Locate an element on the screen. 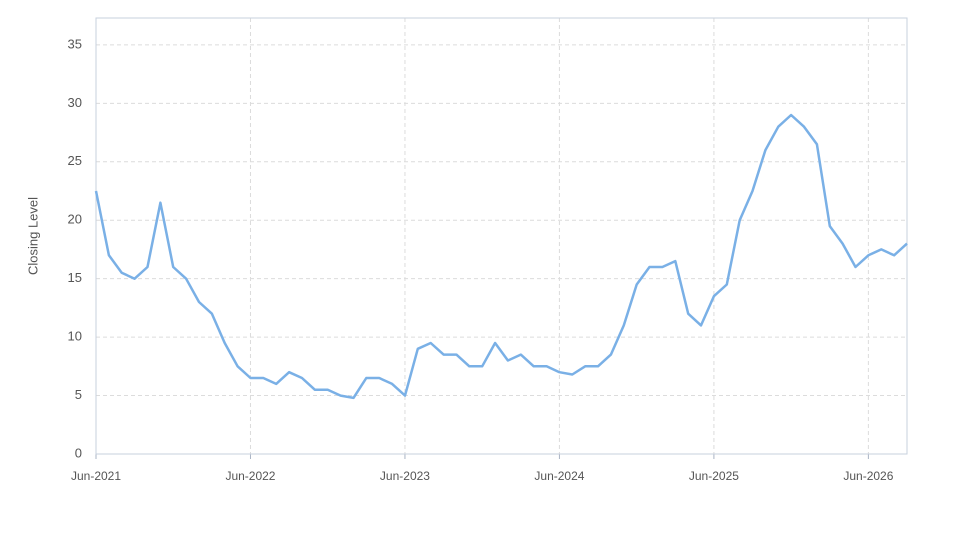 This screenshot has height=547, width=973. y-tick-label: 5 is located at coordinates (78, 394).